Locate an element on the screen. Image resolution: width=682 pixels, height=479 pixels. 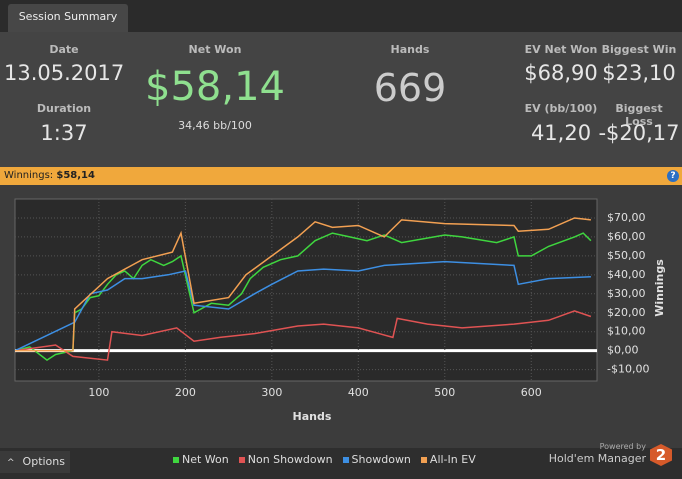
legend-item: Showdown is located at coordinates (376, 459).